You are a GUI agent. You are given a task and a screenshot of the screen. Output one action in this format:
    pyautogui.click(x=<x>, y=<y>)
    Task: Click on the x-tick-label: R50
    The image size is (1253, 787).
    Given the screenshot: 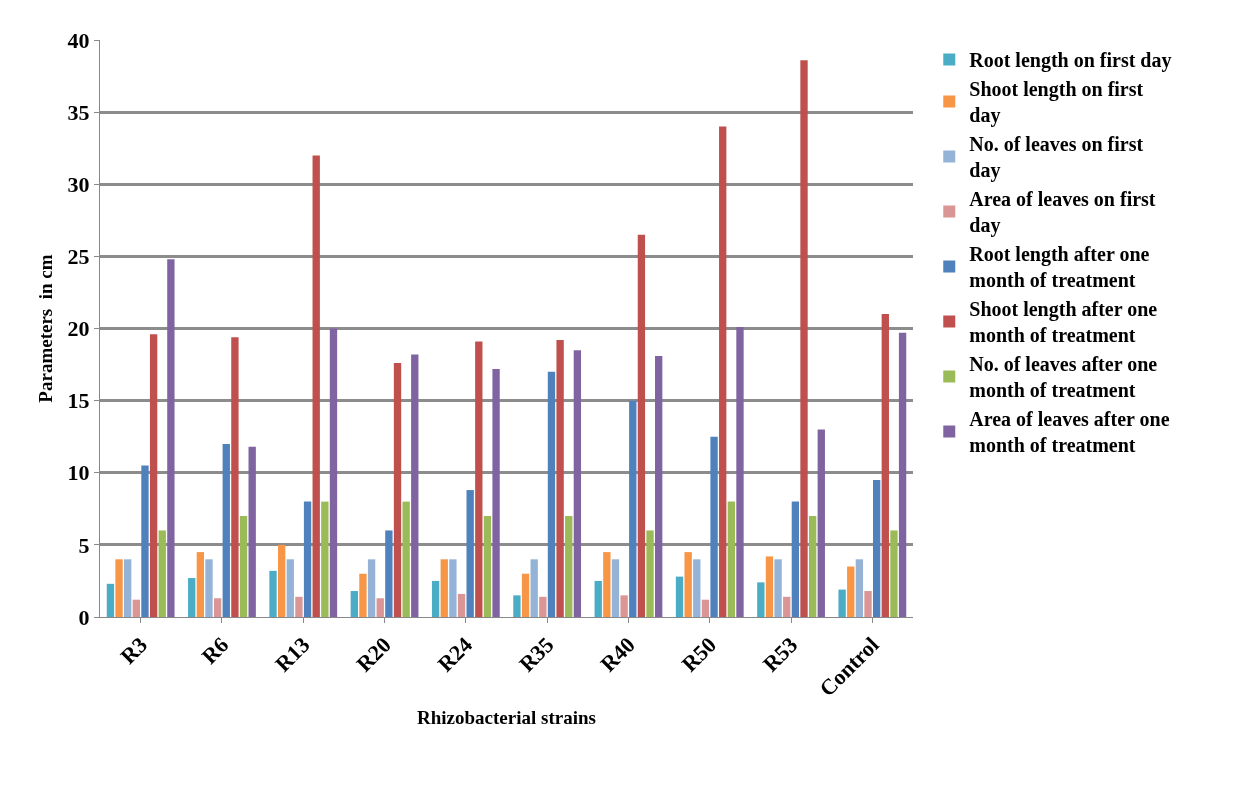 What is the action you would take?
    pyautogui.click(x=699, y=654)
    